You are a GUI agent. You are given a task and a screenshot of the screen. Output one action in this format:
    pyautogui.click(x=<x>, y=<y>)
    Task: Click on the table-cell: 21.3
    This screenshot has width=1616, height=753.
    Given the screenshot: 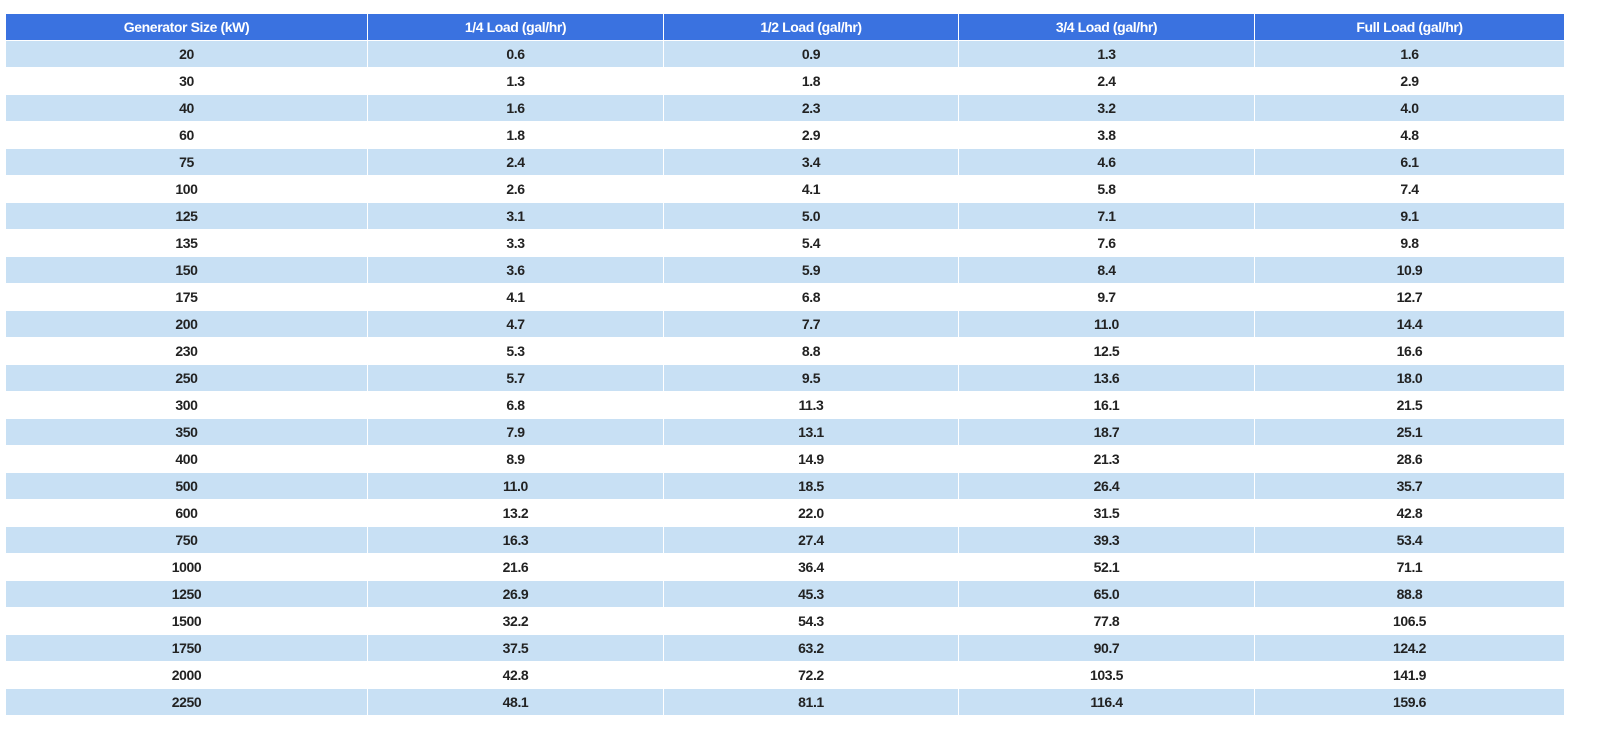 What is the action you would take?
    pyautogui.click(x=1106, y=459)
    